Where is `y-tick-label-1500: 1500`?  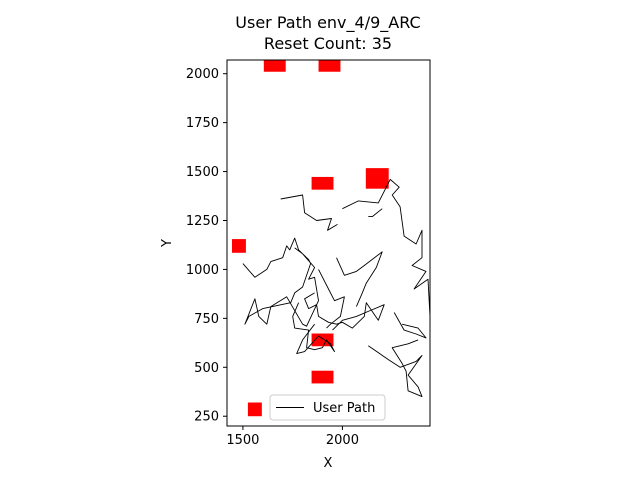
y-tick-label-1500: 1500 is located at coordinates (202, 172).